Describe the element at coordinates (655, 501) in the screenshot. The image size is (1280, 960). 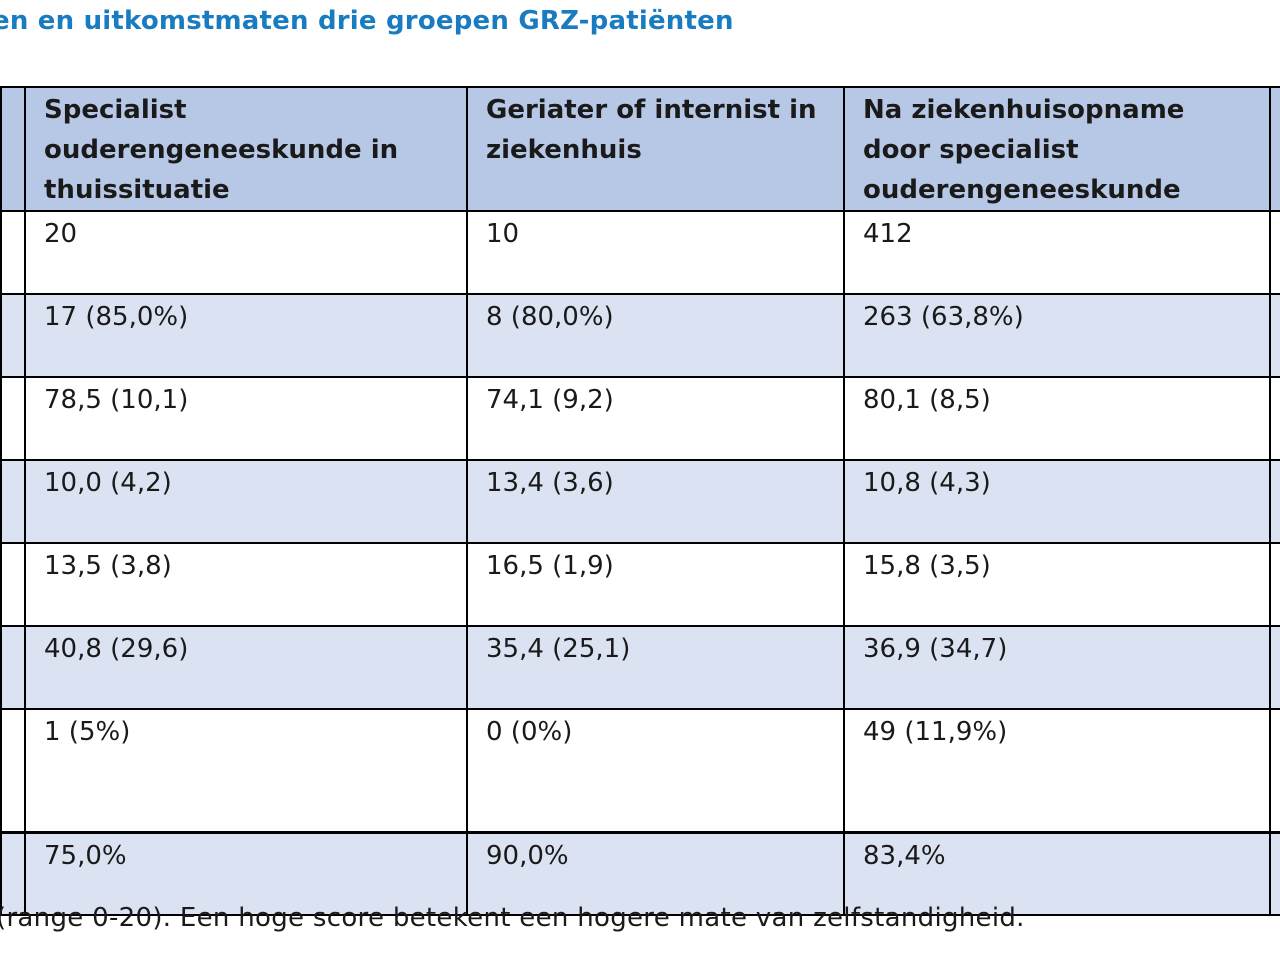
I see `table-cell: 13,4 (3,6)` at that location.